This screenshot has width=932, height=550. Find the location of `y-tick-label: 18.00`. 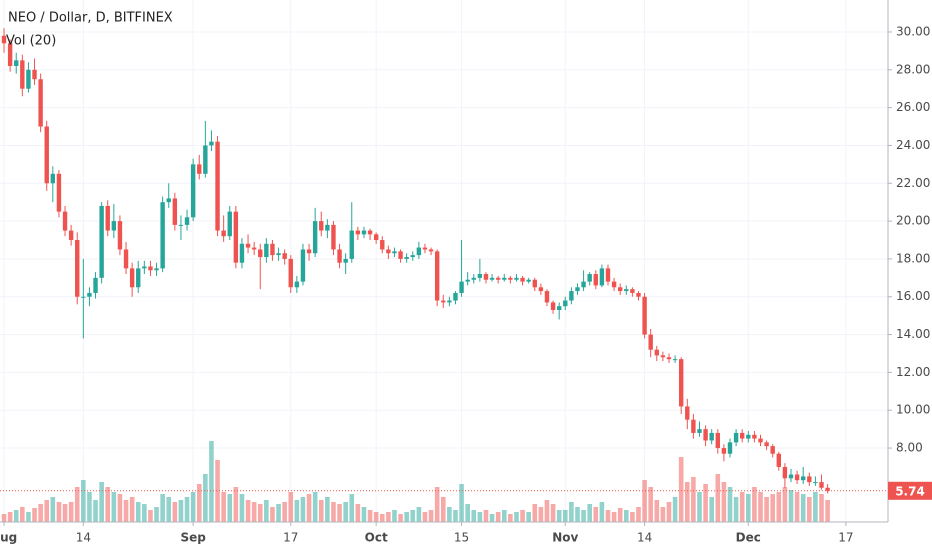

y-tick-label: 18.00 is located at coordinates (913, 258).